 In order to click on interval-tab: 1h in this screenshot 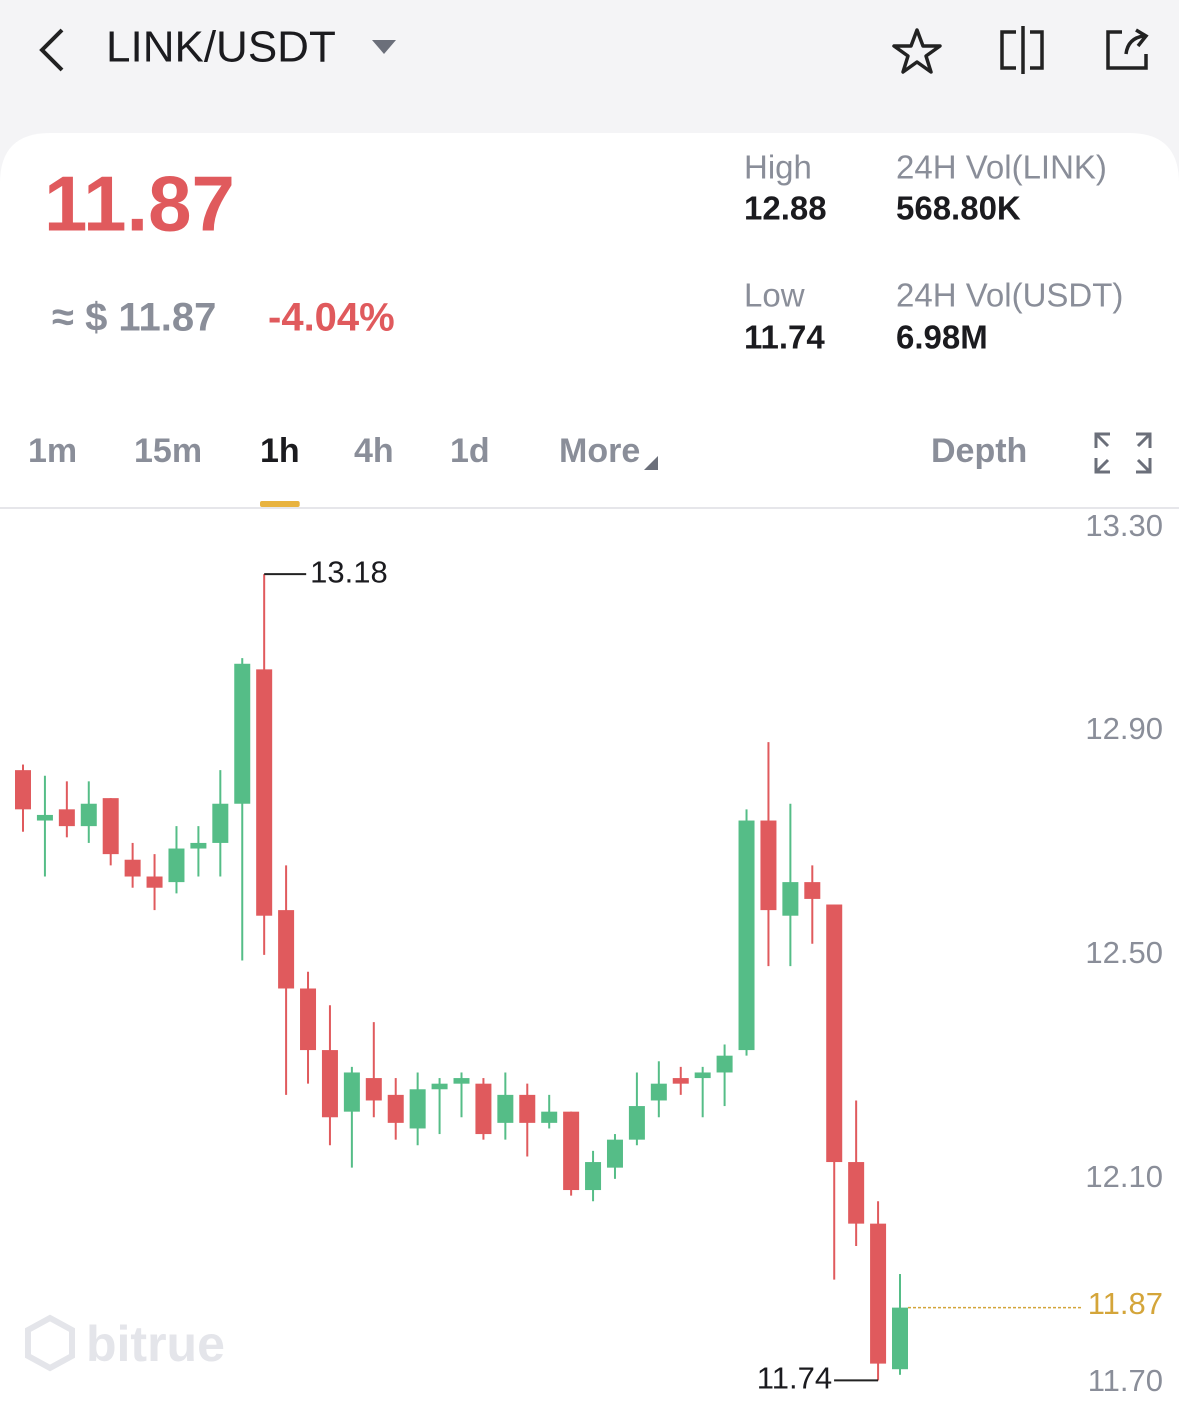, I will do `click(280, 451)`.